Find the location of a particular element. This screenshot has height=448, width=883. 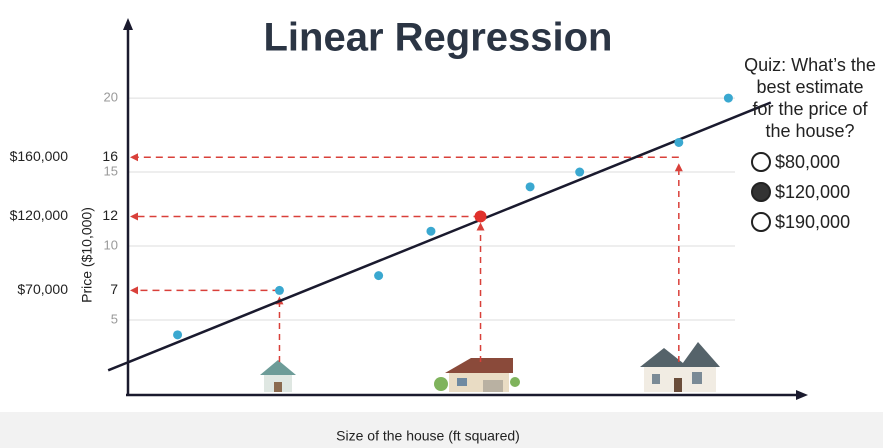

y-tick-label: 15 is located at coordinates (111, 170).